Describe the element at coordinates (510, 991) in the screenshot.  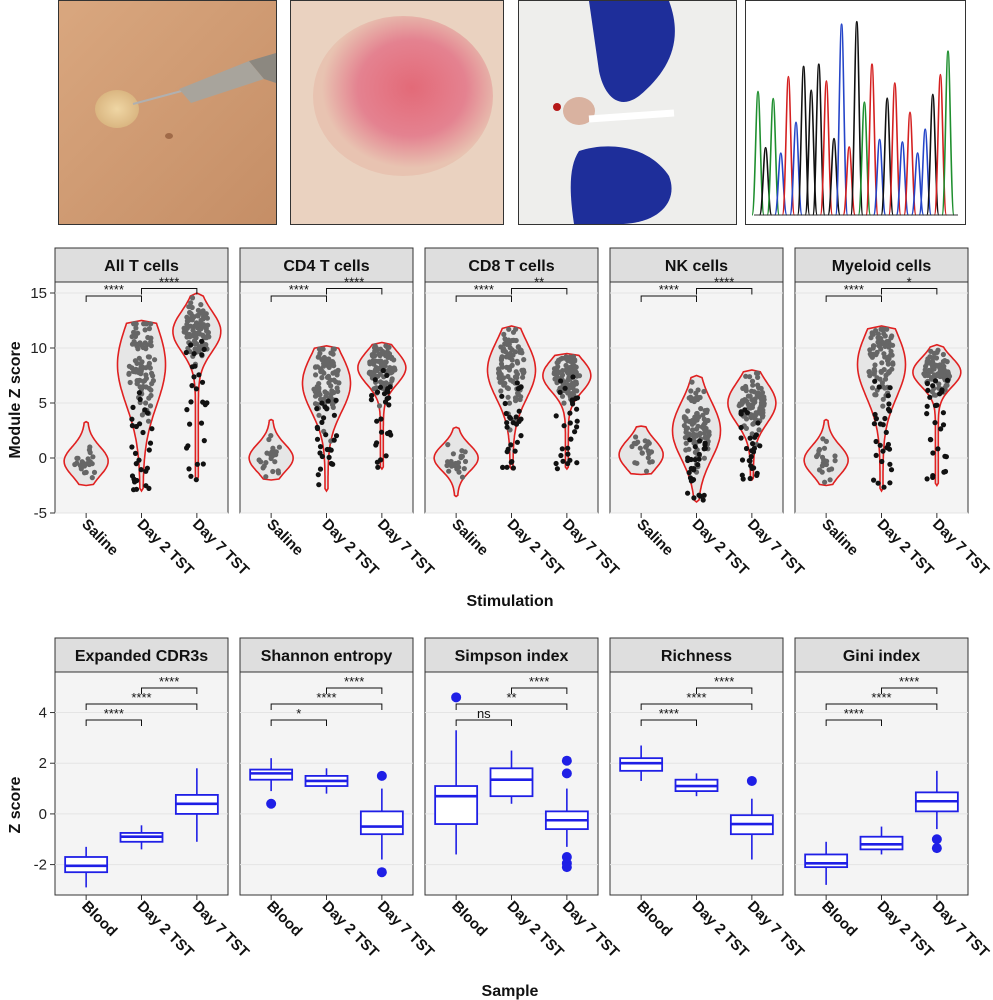
I see `box-x-axis-title: Sample` at that location.